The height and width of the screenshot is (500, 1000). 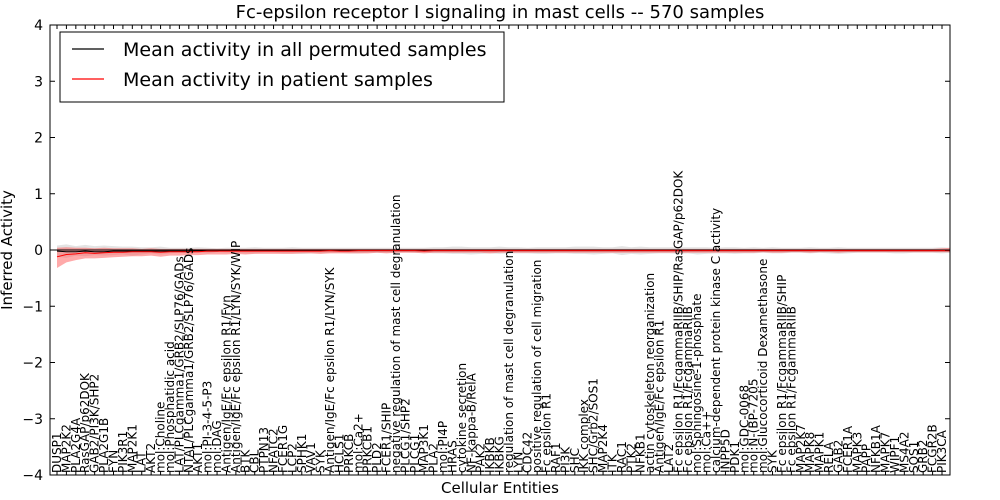 I want to click on x-tick-label: WIPF1, so click(x=895, y=454).